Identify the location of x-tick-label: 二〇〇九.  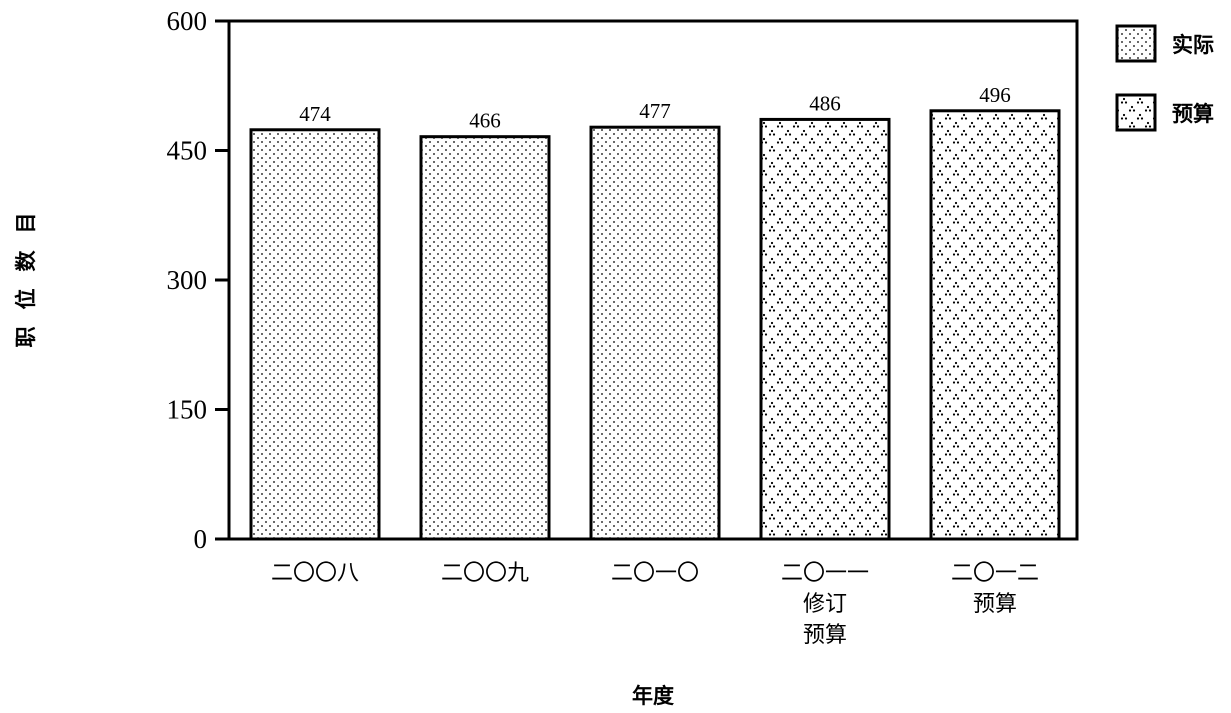
(485, 573).